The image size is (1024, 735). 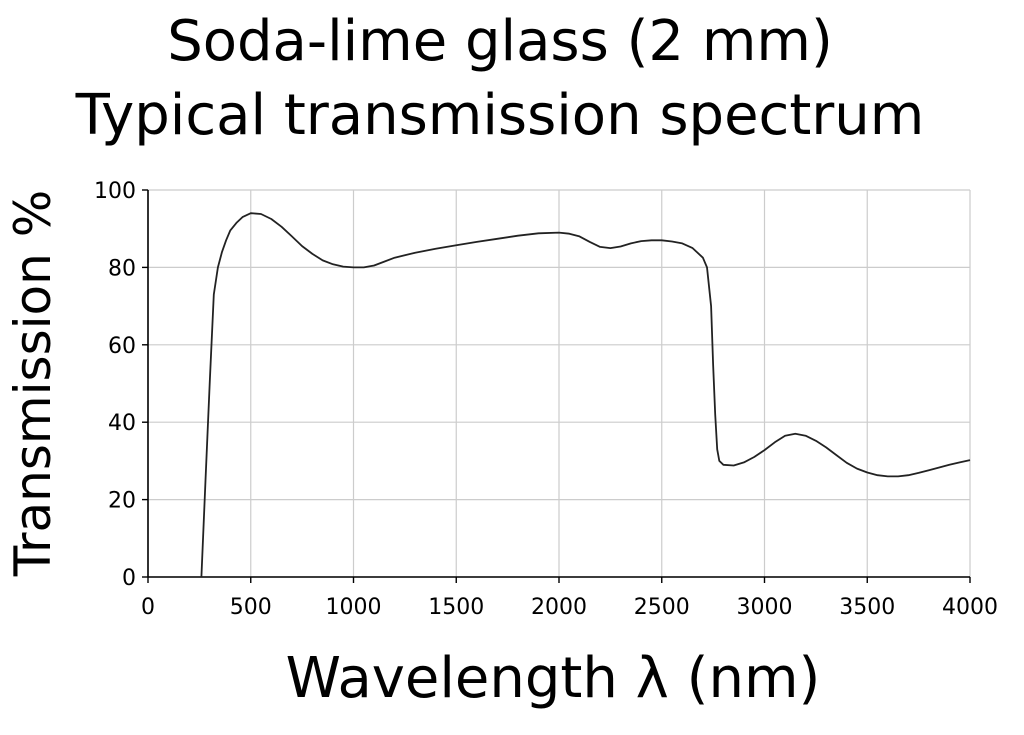 What do you see at coordinates (765, 607) in the screenshot?
I see `x-tick-label: 3000` at bounding box center [765, 607].